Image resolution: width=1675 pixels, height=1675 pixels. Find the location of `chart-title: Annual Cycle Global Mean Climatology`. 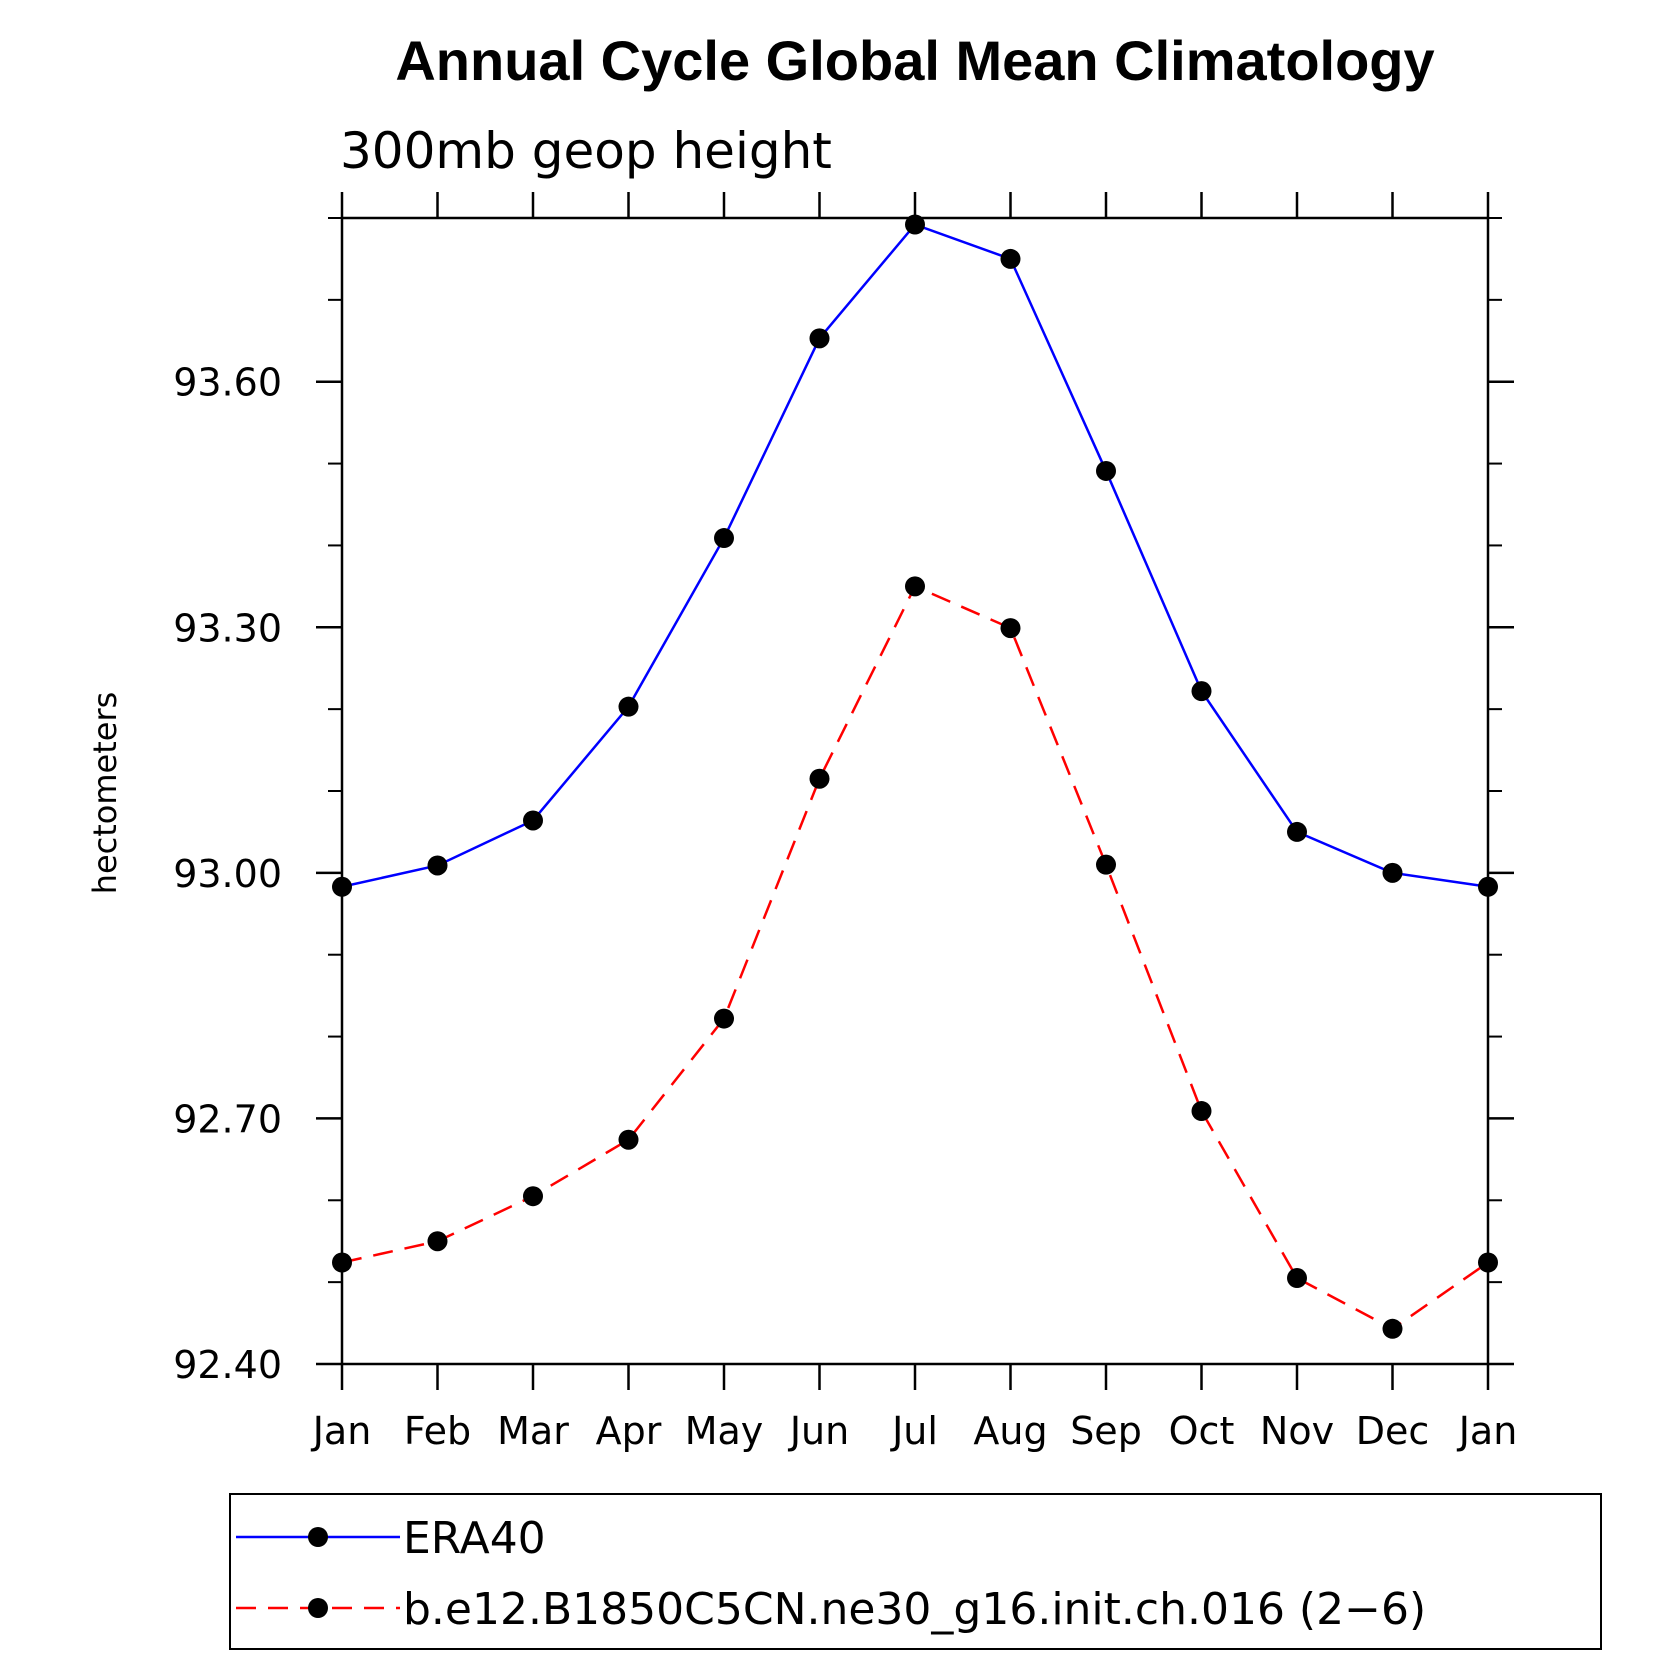

chart-title: Annual Cycle Global Mean Climatology is located at coordinates (914, 60).